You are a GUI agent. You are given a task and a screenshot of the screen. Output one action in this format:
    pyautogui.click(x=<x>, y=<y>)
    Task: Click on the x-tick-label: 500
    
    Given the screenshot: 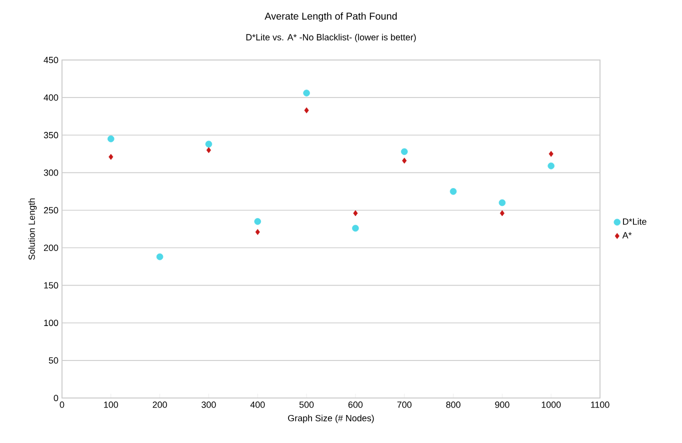 What is the action you would take?
    pyautogui.click(x=306, y=405)
    